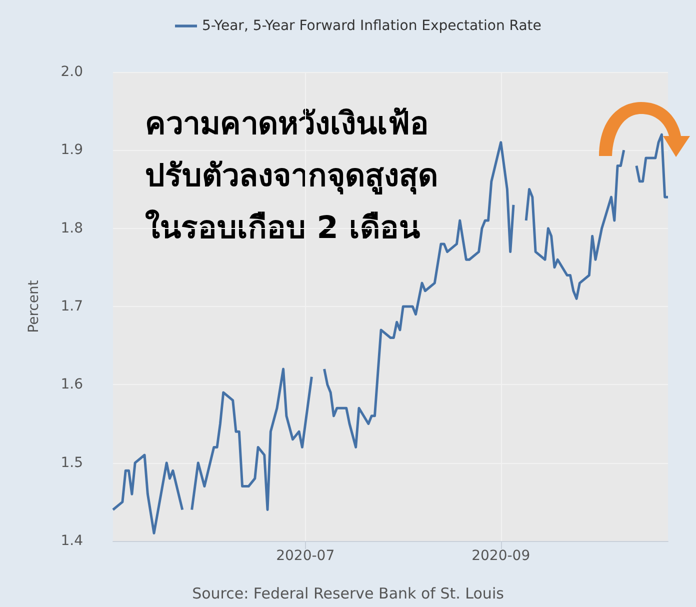  Describe the element at coordinates (71, 228) in the screenshot. I see `y-tick-label: 1.8` at that location.